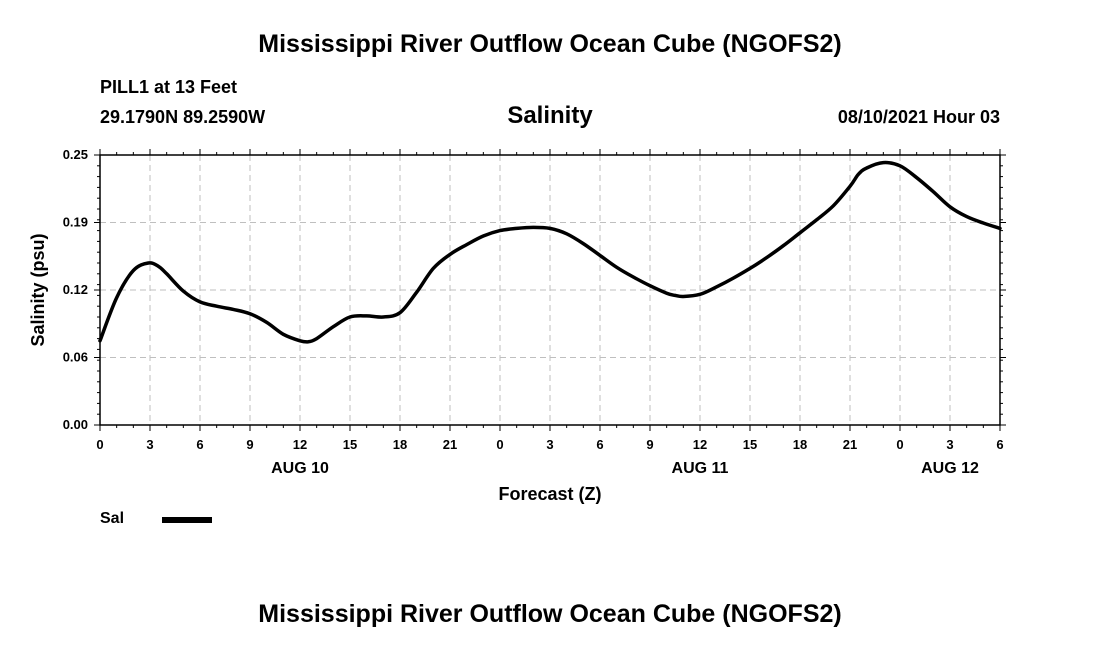 This screenshot has width=1100, height=650. What do you see at coordinates (549, 494) in the screenshot?
I see `x-axis-label: Forecast (Z)` at bounding box center [549, 494].